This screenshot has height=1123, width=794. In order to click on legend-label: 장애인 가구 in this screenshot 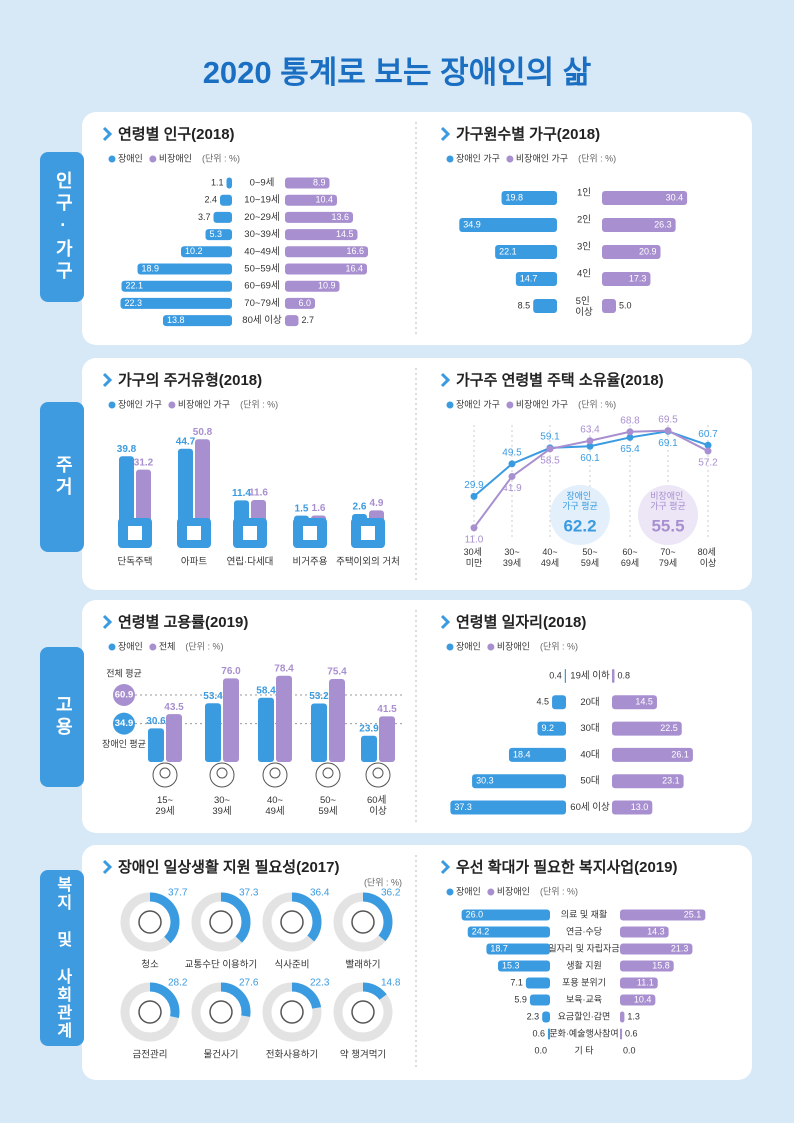, I will do `click(478, 404)`.